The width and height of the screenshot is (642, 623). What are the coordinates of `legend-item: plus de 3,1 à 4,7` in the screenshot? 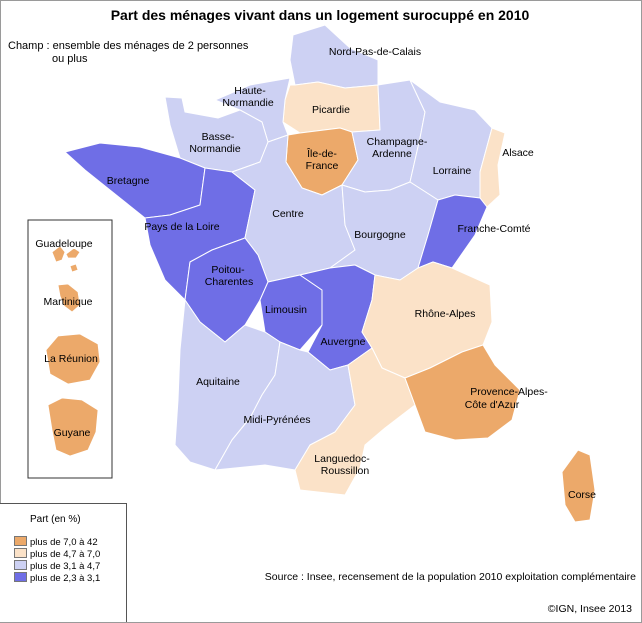 It's located at (57, 566).